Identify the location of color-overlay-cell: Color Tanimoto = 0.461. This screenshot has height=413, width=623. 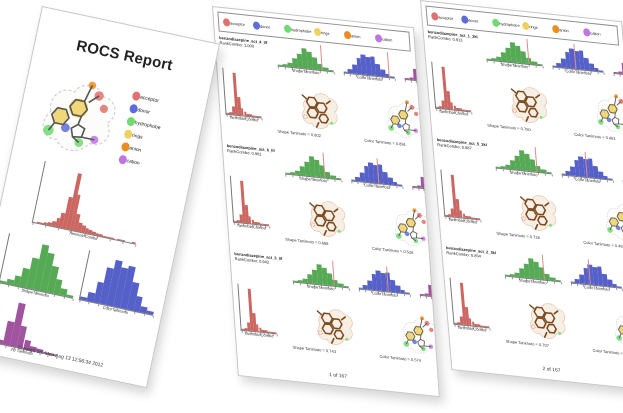
(596, 118).